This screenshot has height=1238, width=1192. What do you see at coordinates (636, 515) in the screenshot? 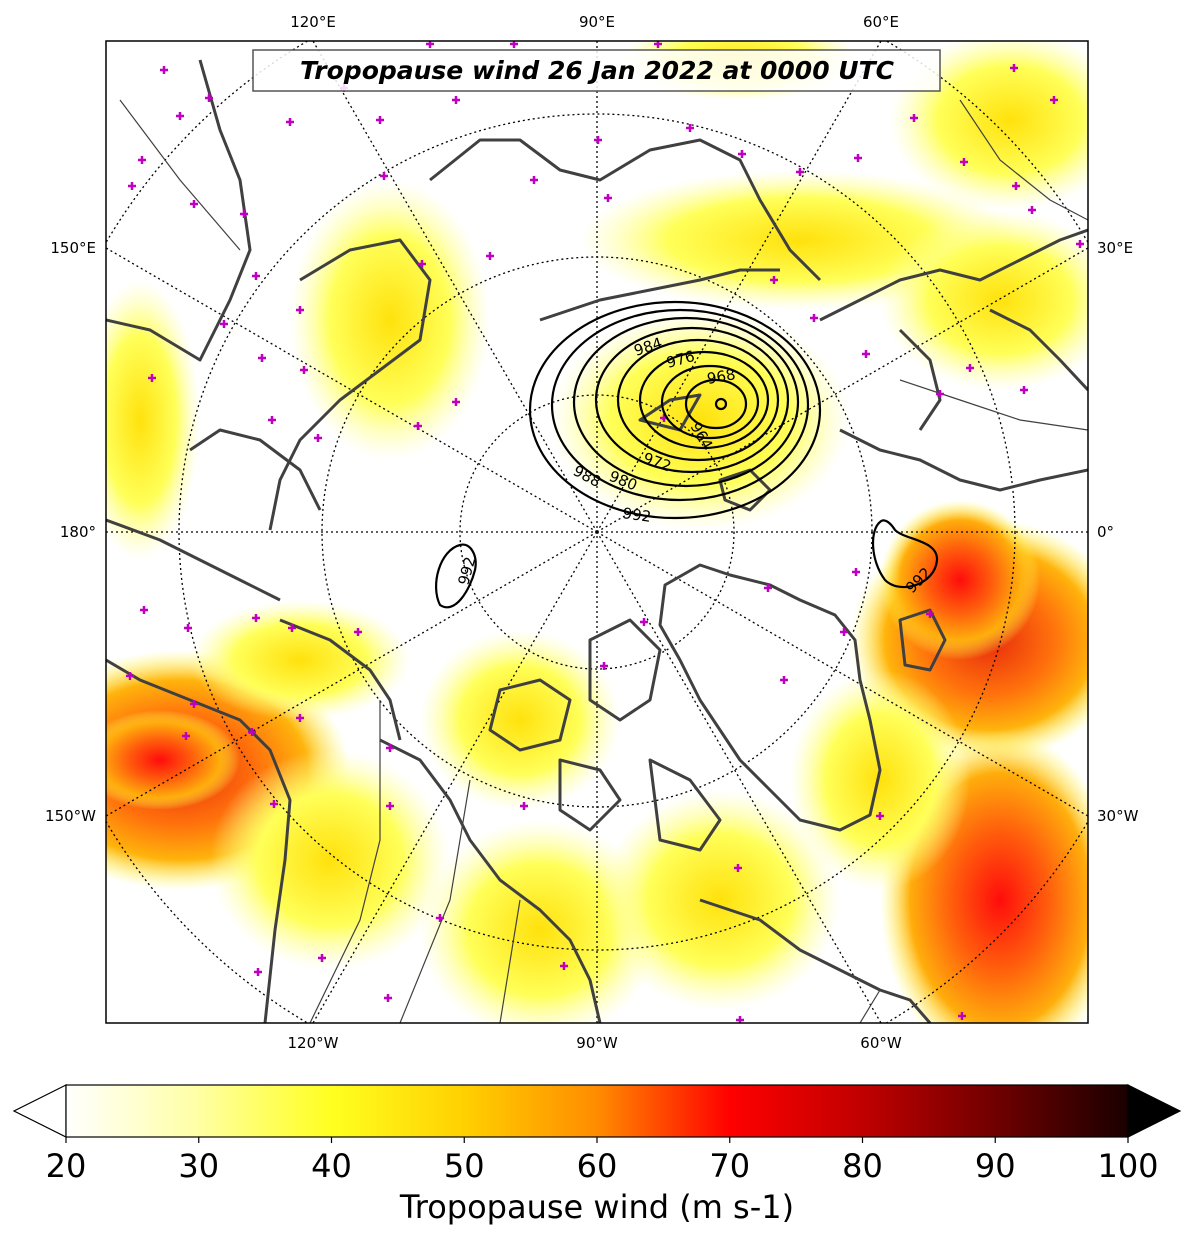
I see `contour-label: 992` at bounding box center [636, 515].